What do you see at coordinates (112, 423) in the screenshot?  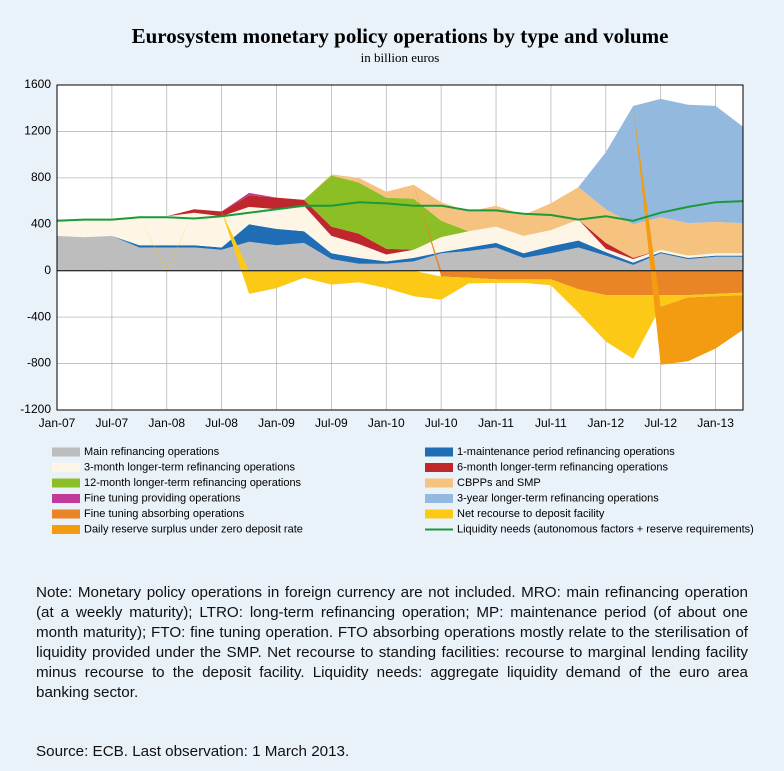 I see `x-tick-label: Jul-07` at bounding box center [112, 423].